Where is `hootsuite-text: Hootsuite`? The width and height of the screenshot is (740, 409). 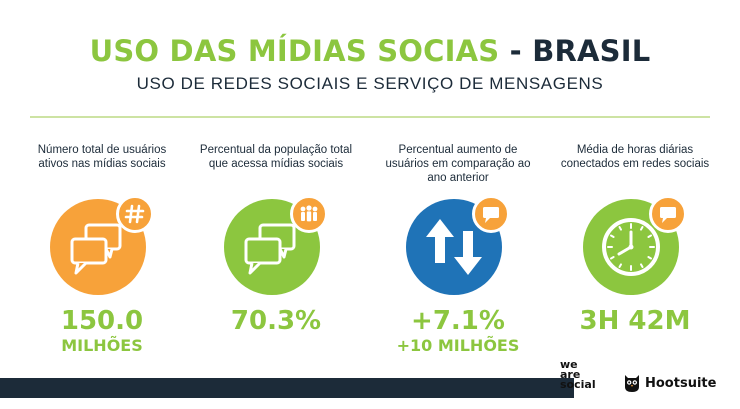
hootsuite-text: Hootsuite is located at coordinates (681, 383).